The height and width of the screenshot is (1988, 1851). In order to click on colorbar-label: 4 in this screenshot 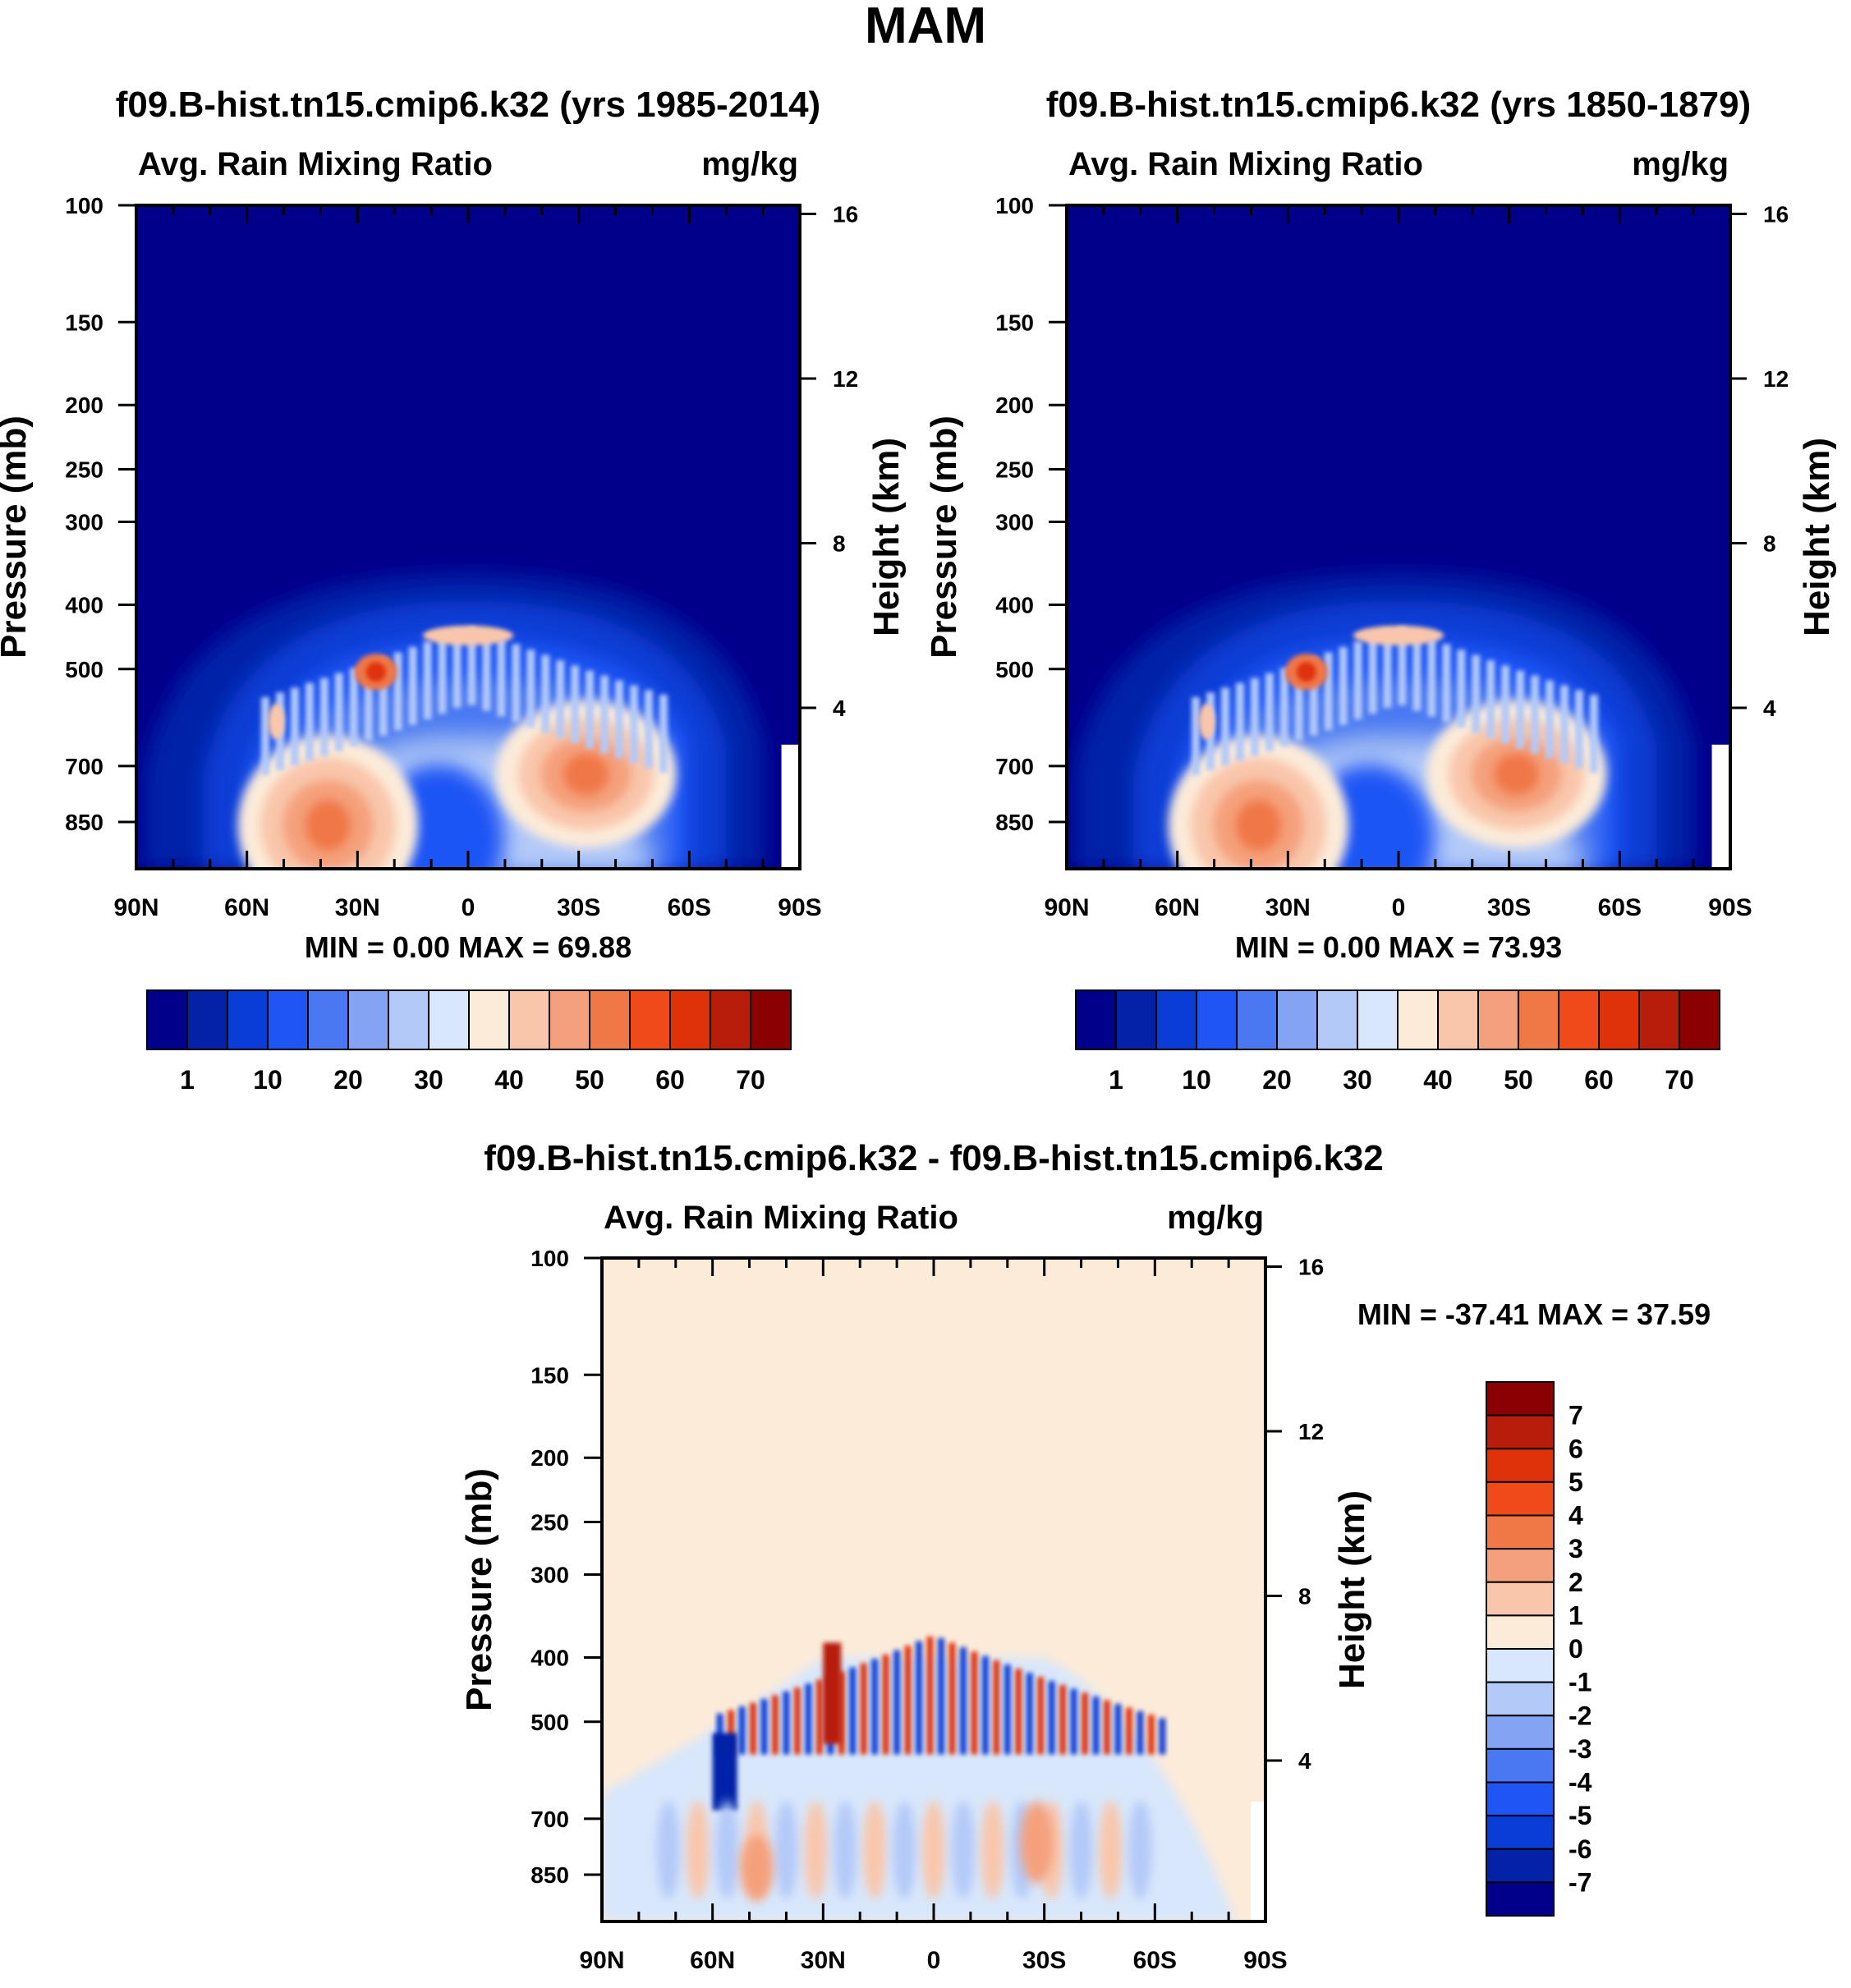, I will do `click(1576, 1516)`.